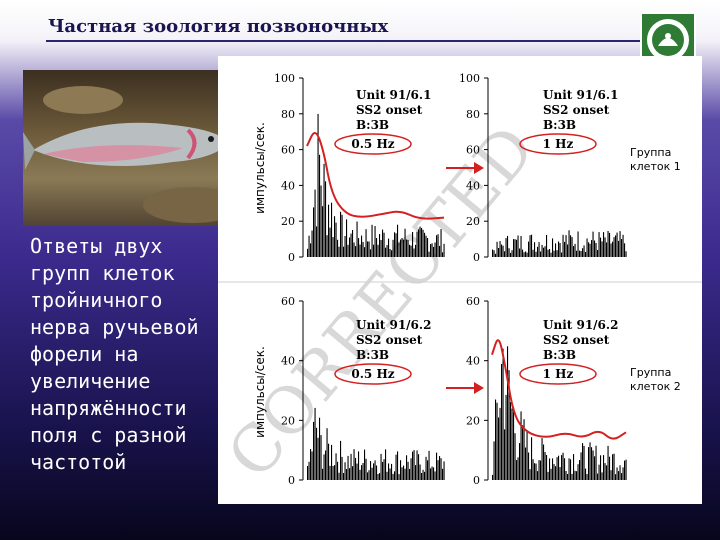 The image size is (720, 540). Describe the element at coordinates (292, 391) in the screenshot. I see `y-ticks: 0 20 40 60` at that location.